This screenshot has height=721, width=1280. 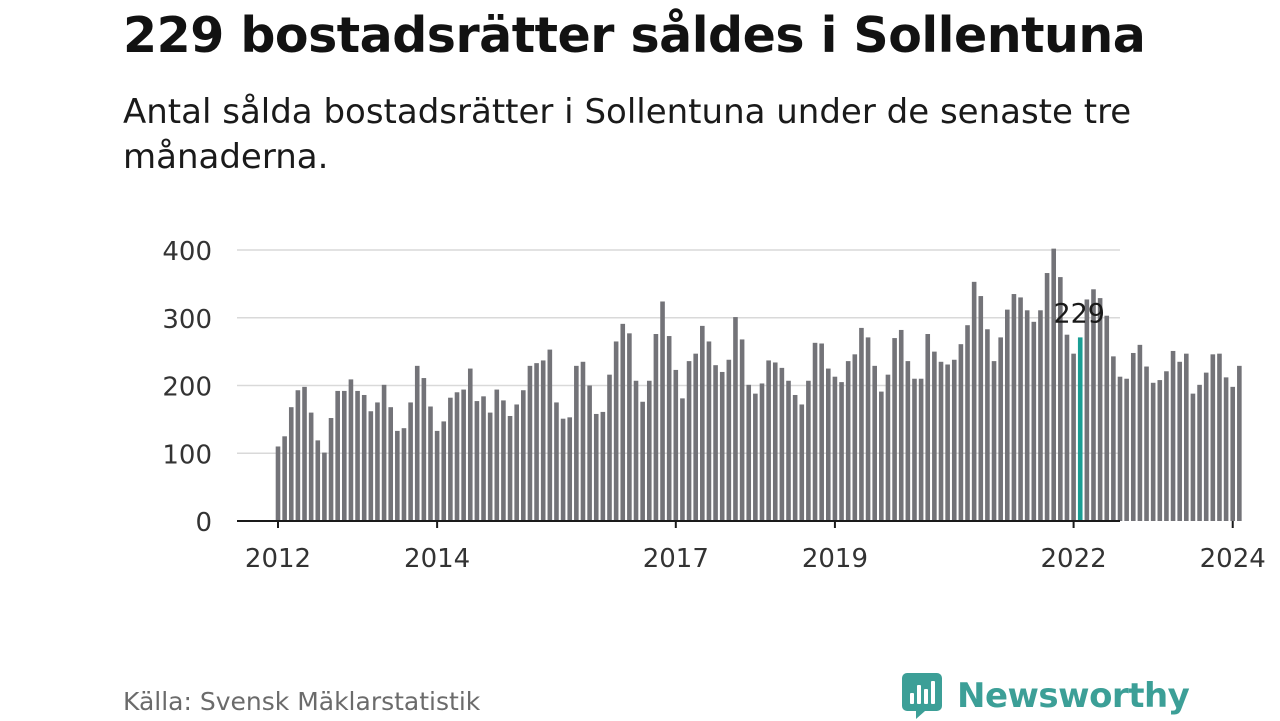 What do you see at coordinates (187, 320) in the screenshot?
I see `y-tick-label: 300` at bounding box center [187, 320].